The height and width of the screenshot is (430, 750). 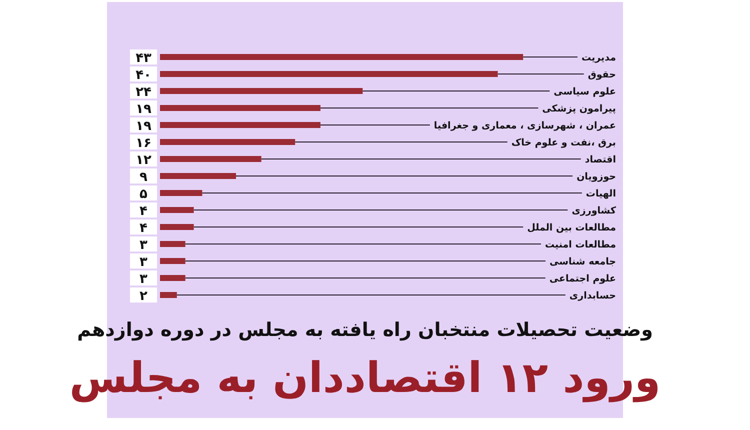 I want to click on data-label: ۴۳, so click(x=144, y=58).